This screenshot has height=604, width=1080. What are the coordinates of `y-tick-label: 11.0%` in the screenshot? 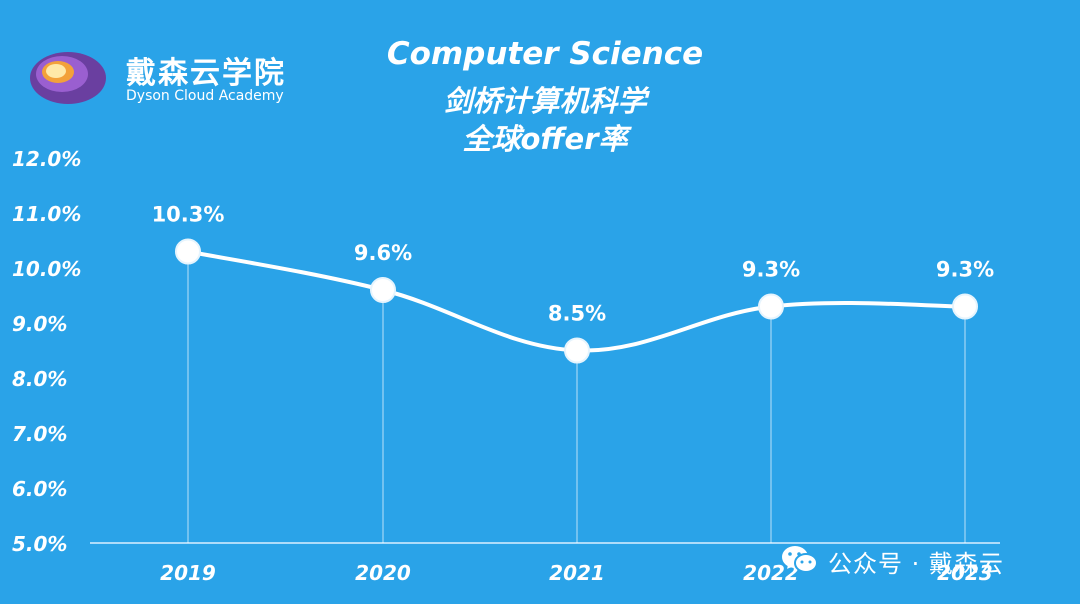 It's located at (46, 214).